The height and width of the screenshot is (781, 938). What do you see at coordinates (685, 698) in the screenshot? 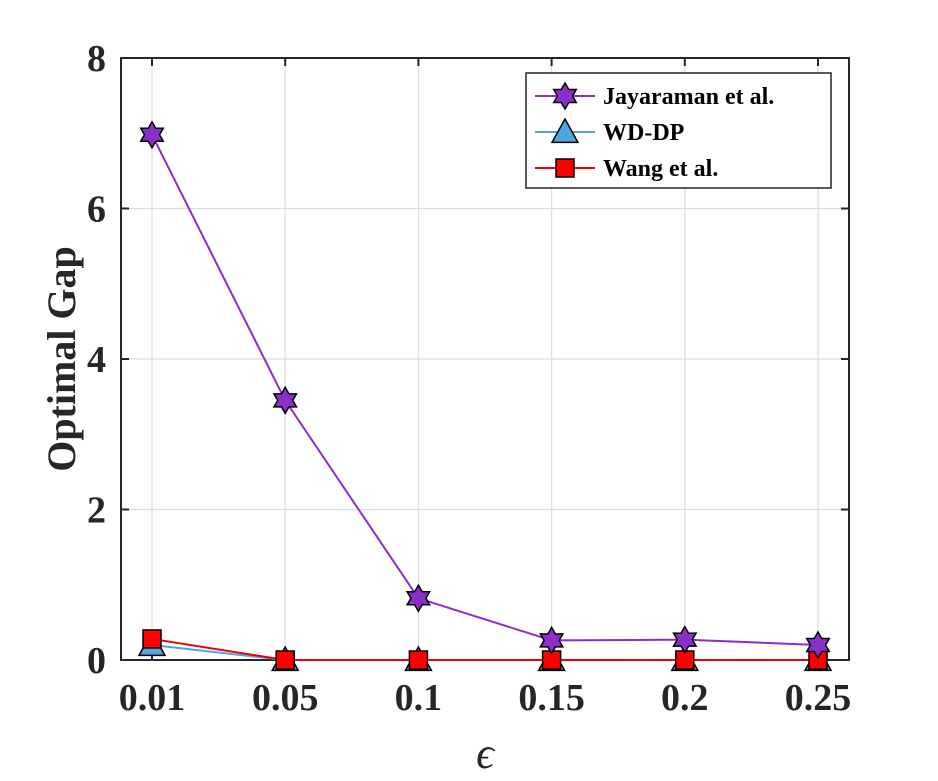
I see `x-tick-label: 0.2` at bounding box center [685, 698].